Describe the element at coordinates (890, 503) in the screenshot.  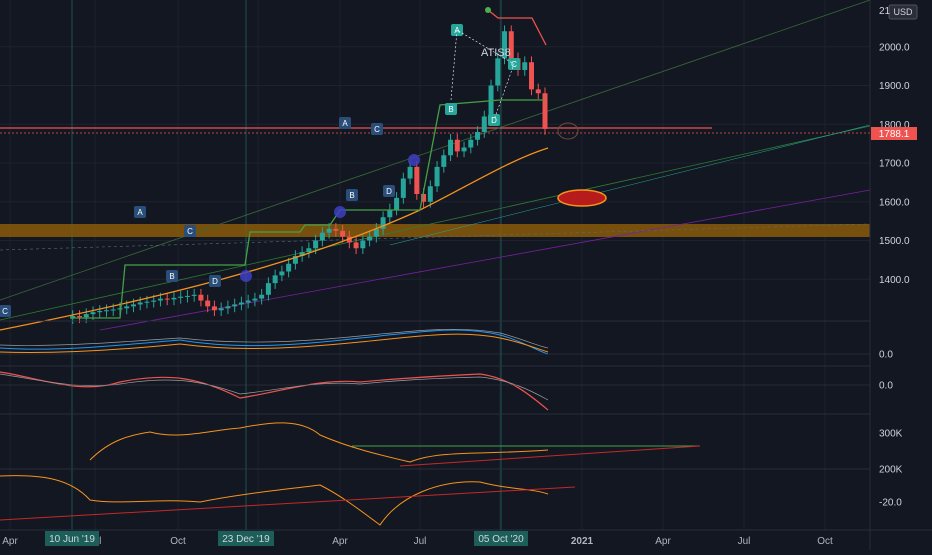
I see `sub-tick-label: -20.0` at that location.